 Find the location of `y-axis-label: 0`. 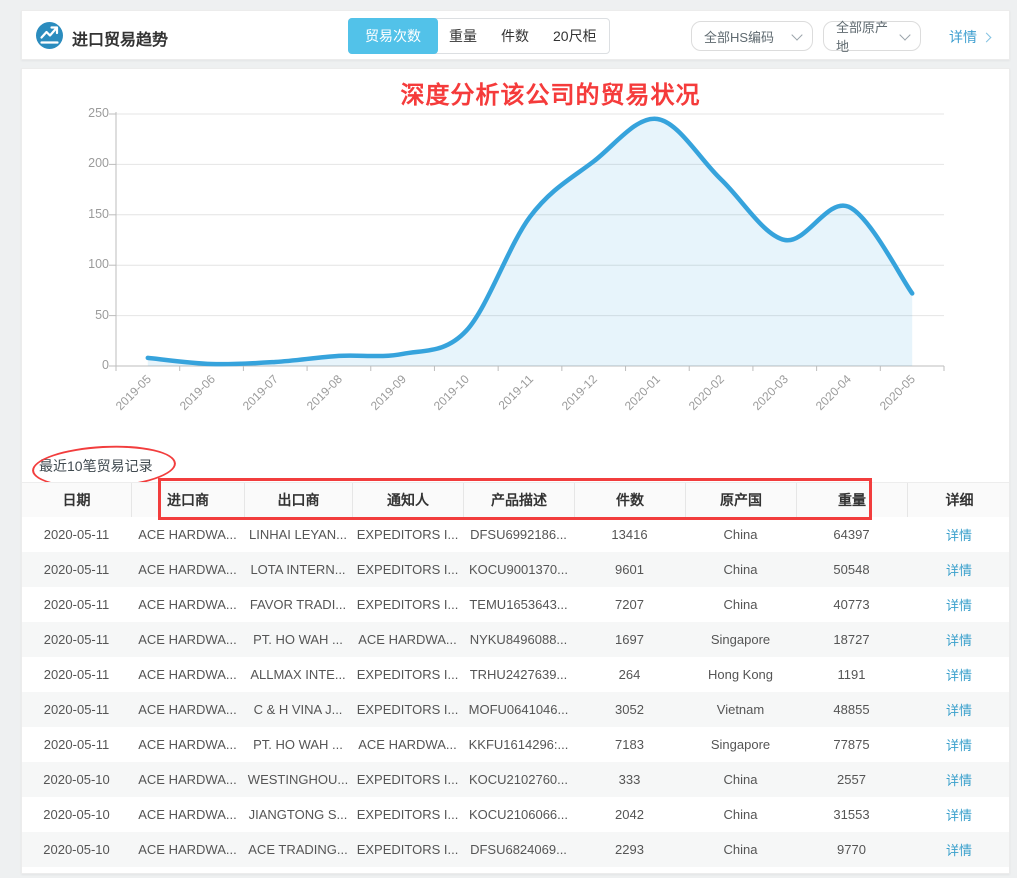

y-axis-label: 0 is located at coordinates (105, 365).